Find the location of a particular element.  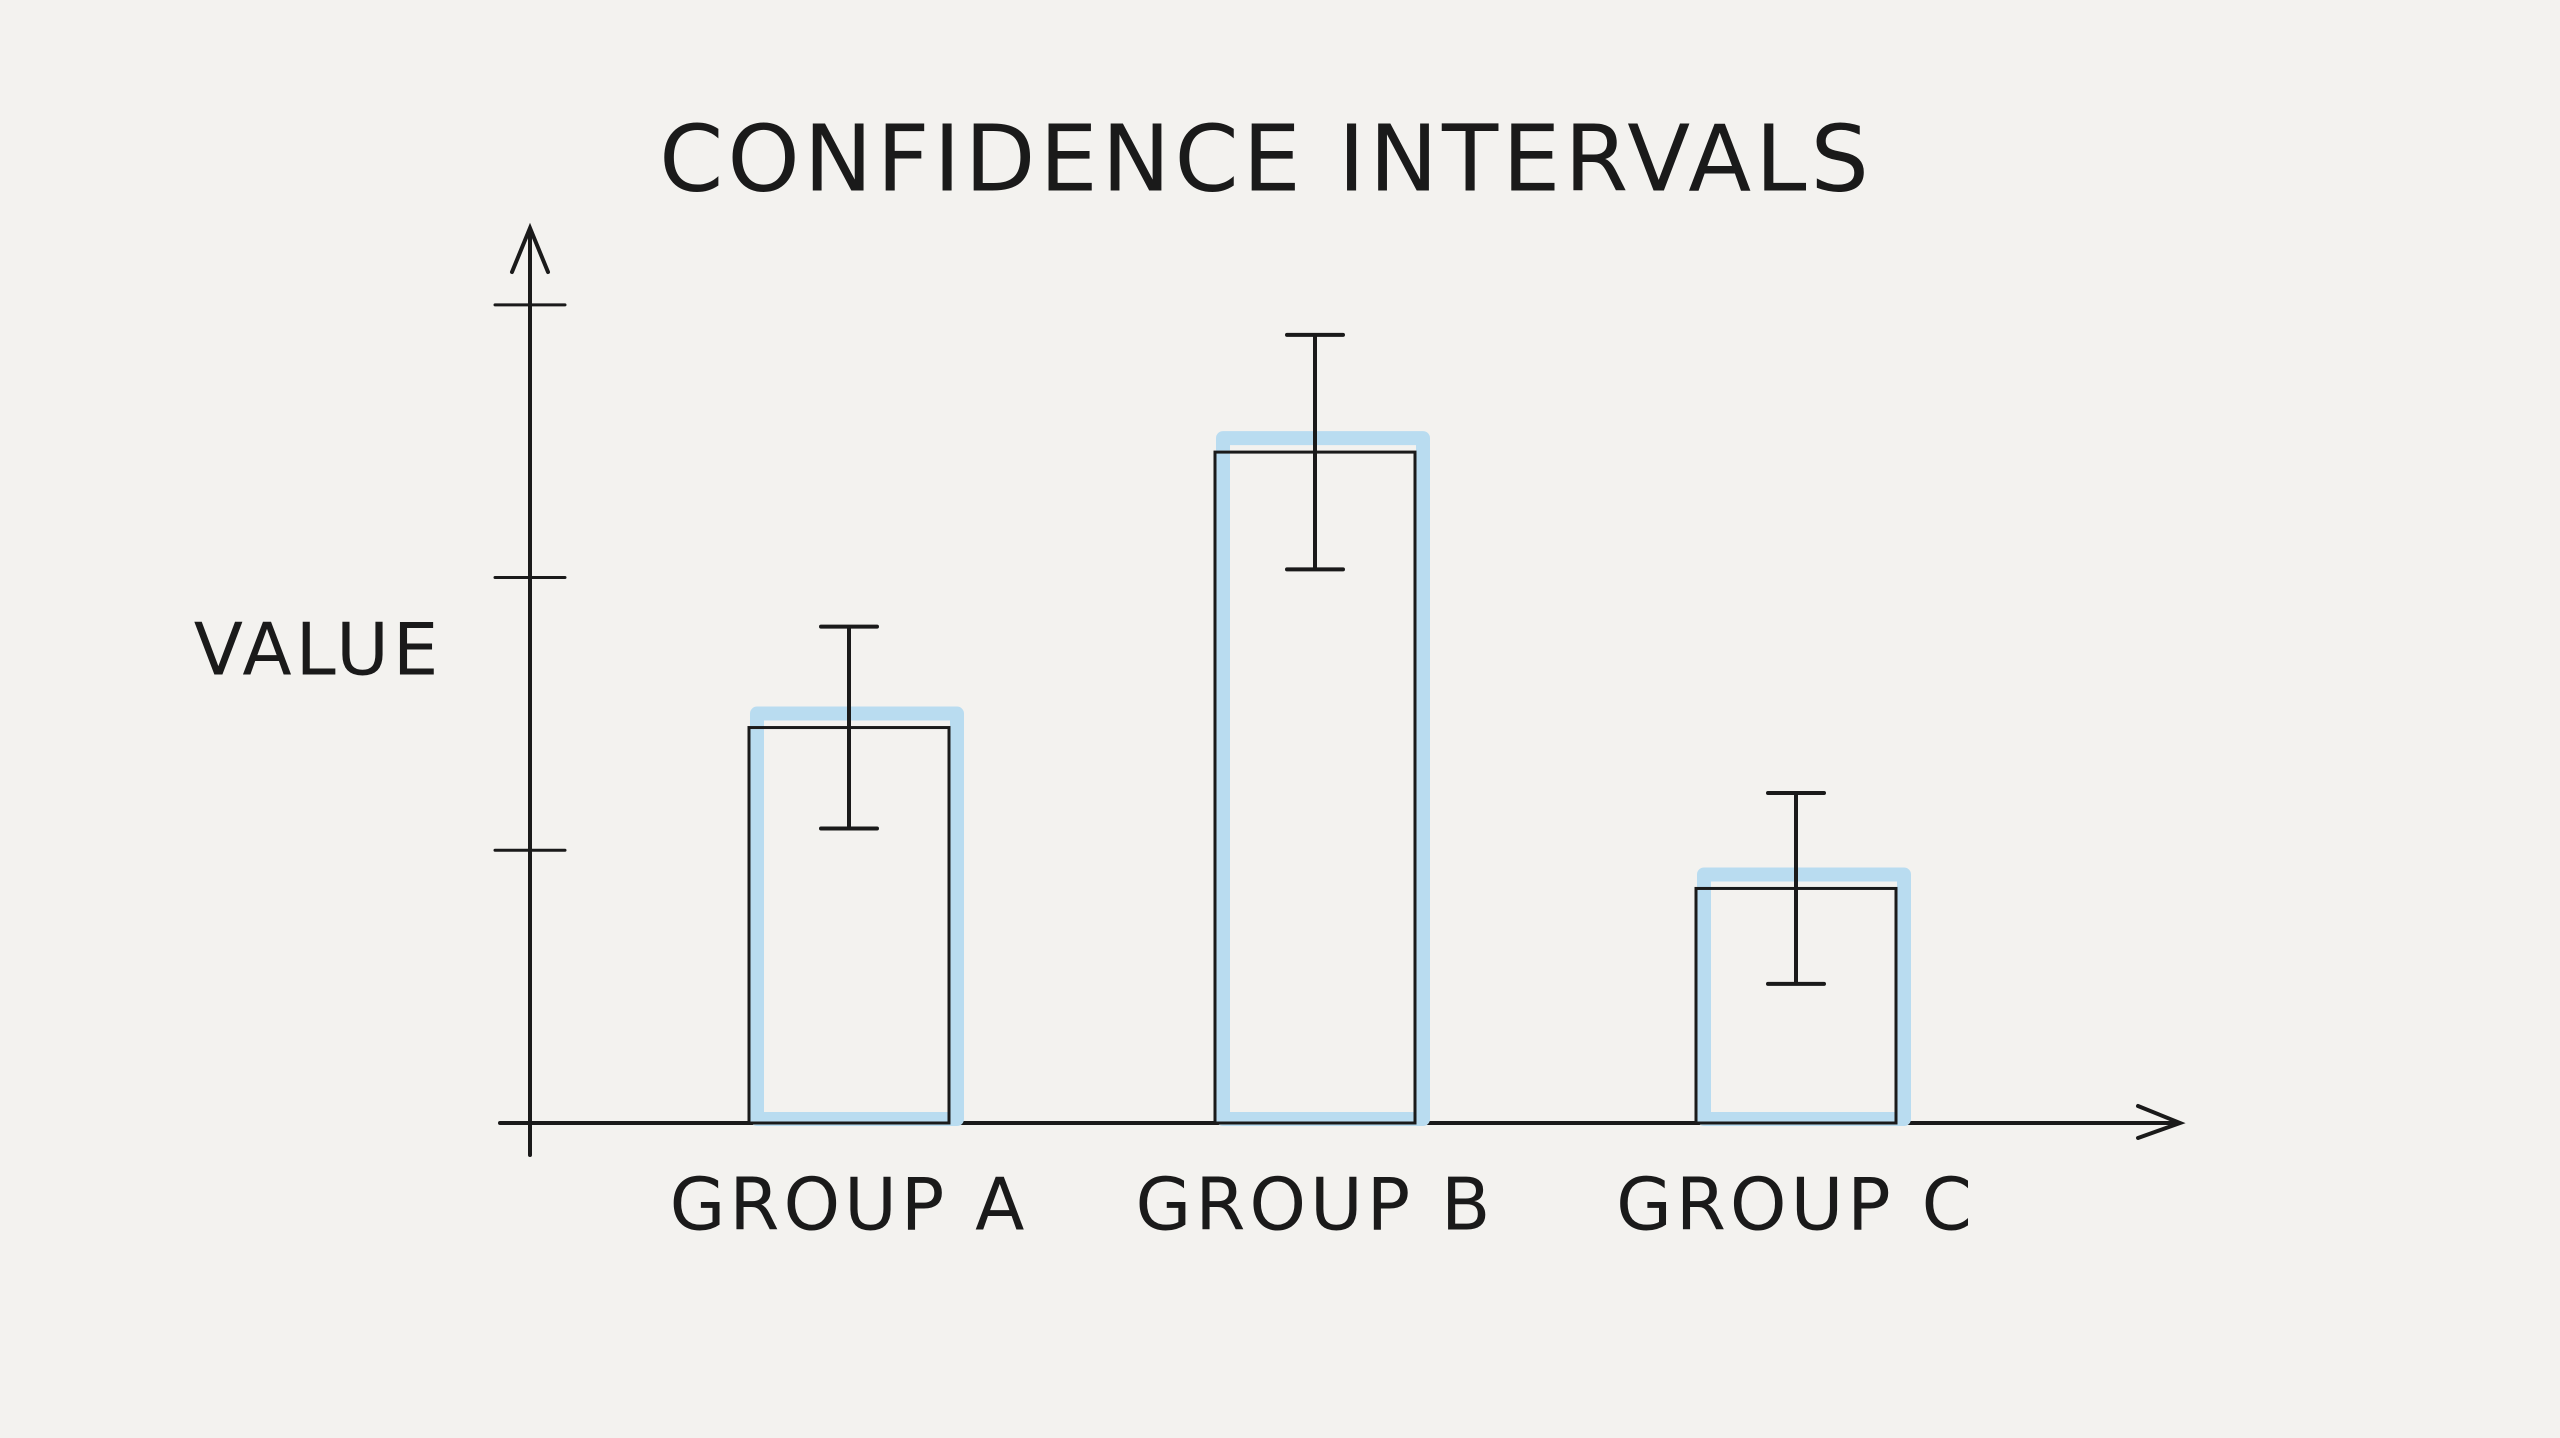

x-axis-arrow is located at coordinates (2161, 1122).